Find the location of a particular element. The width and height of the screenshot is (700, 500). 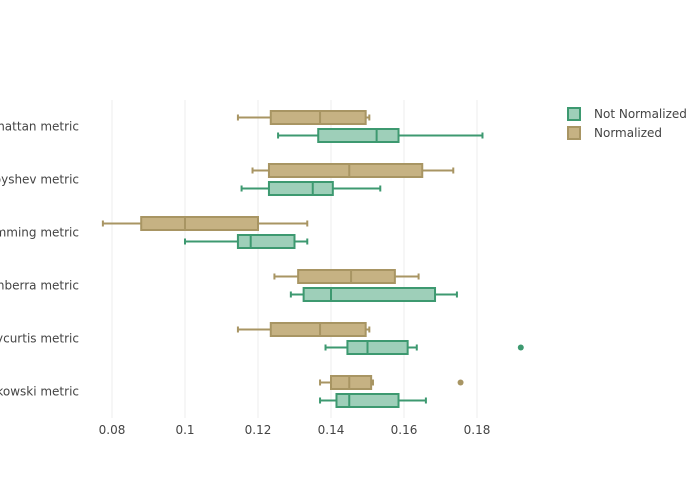

legend: Not Normalized Normalized is located at coordinates (627, 123).